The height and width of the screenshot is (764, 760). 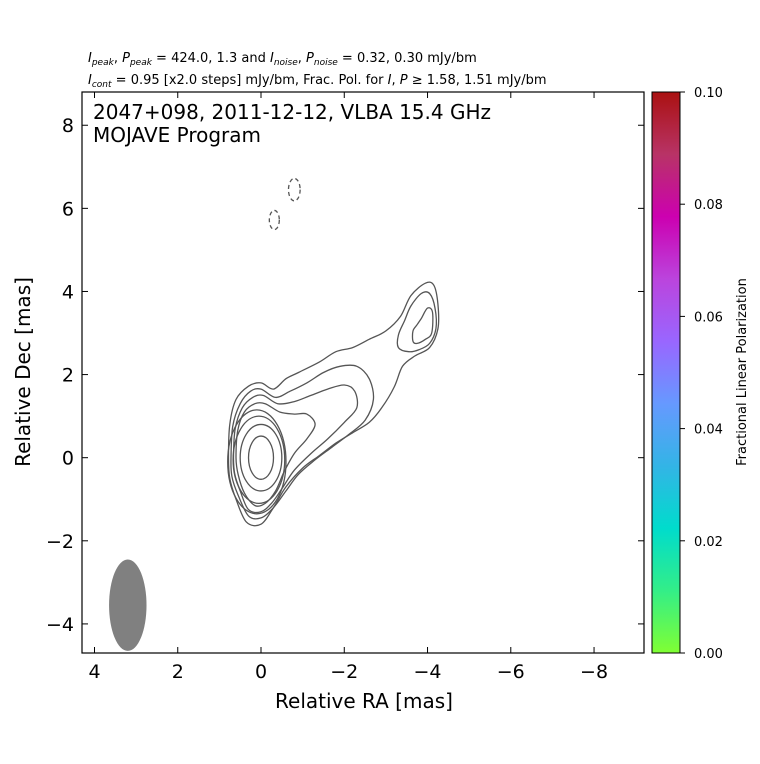 I want to click on x-tick-label: −8, so click(x=594, y=672).